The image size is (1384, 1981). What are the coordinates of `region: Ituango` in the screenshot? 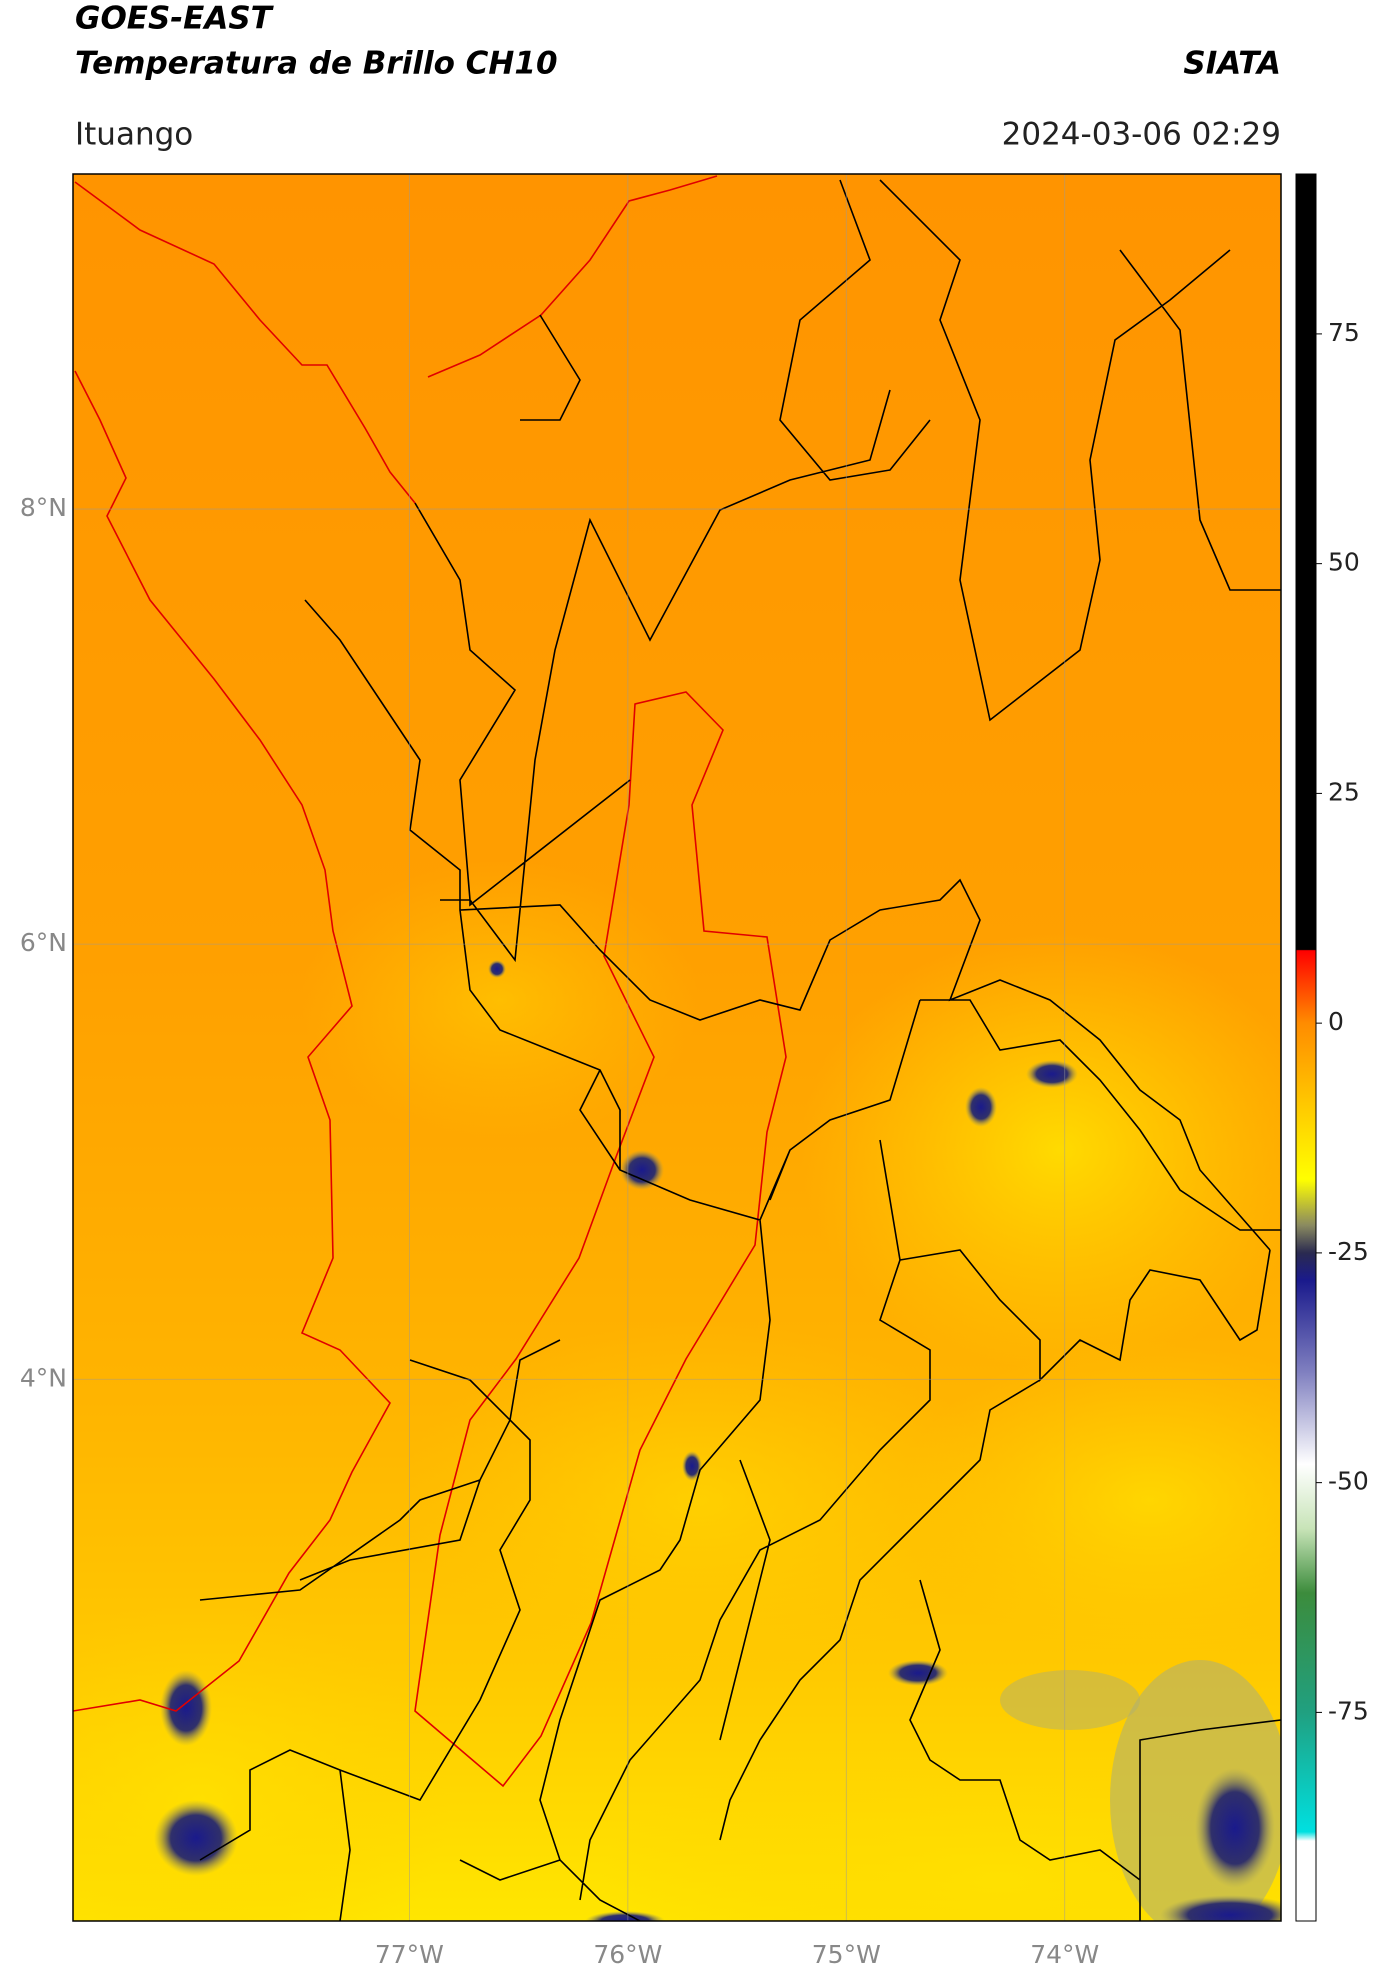 It's located at (134, 135).